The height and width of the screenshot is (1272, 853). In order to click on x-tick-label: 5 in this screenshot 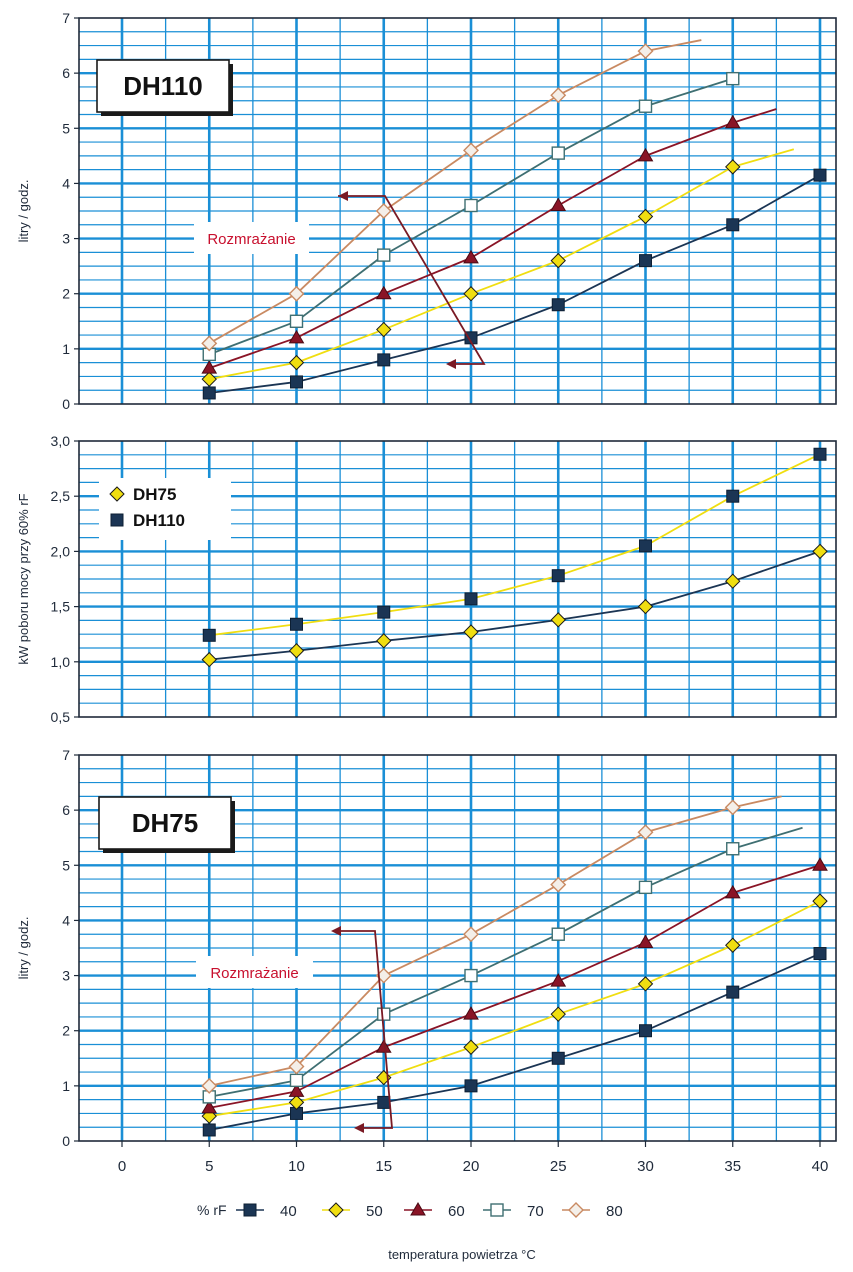, I will do `click(209, 1166)`.